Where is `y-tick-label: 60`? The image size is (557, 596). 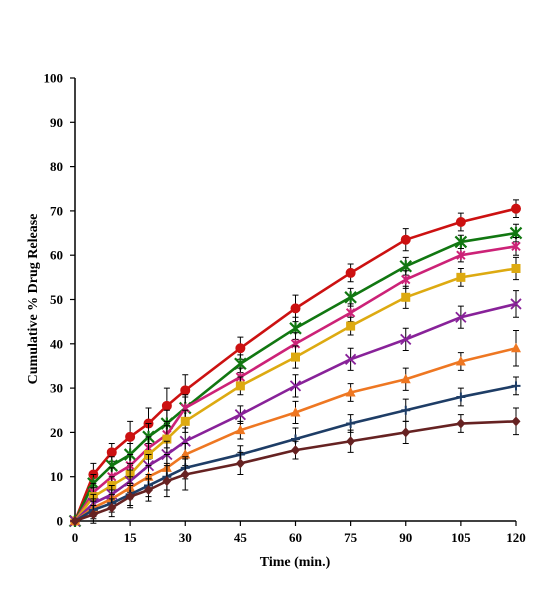 y-tick-label: 60 is located at coordinates (56, 255).